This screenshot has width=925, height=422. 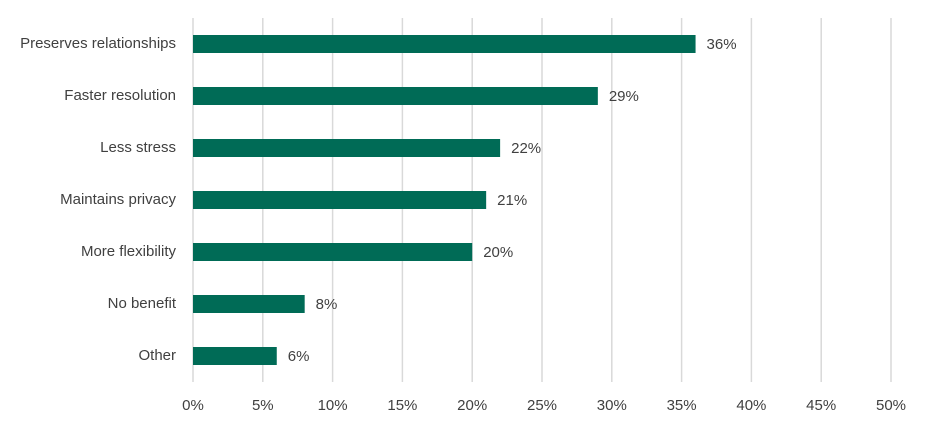 I want to click on y-tick-label: Other, so click(x=157, y=355).